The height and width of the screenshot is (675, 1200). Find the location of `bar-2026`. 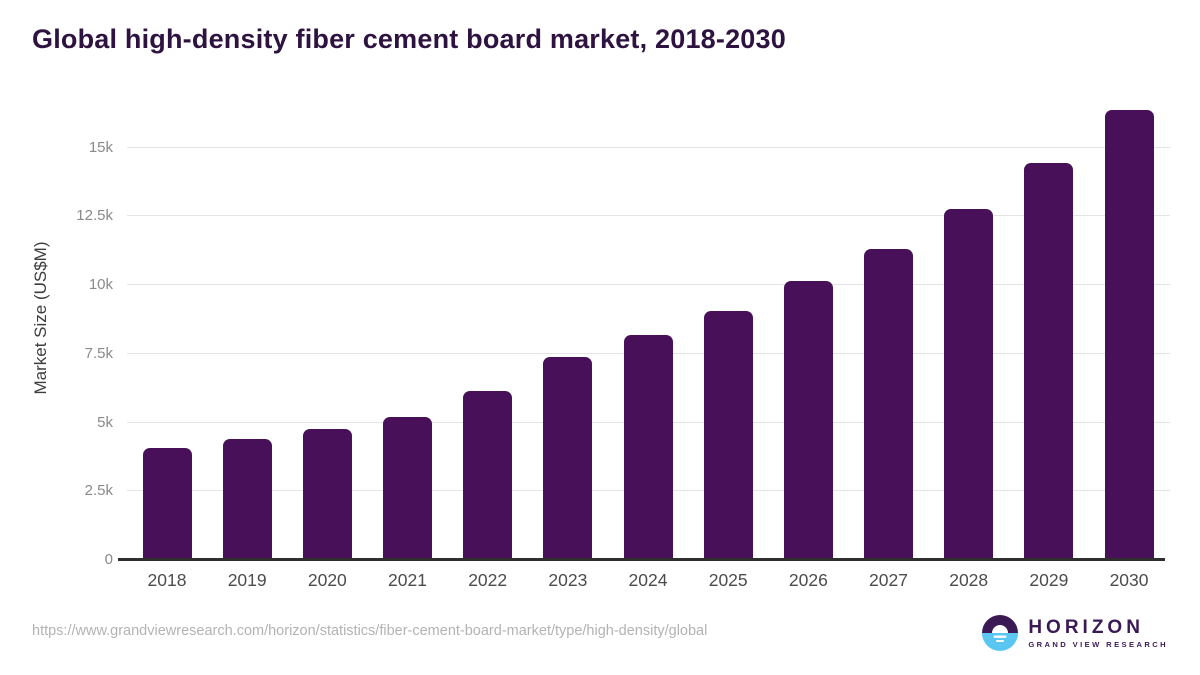

bar-2026 is located at coordinates (808, 420).